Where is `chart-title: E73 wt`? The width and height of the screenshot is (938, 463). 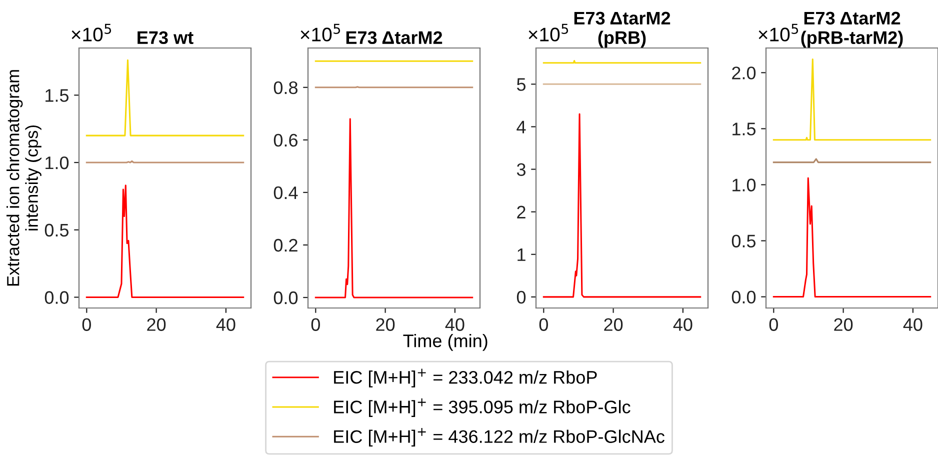 chart-title: E73 wt is located at coordinates (166, 37).